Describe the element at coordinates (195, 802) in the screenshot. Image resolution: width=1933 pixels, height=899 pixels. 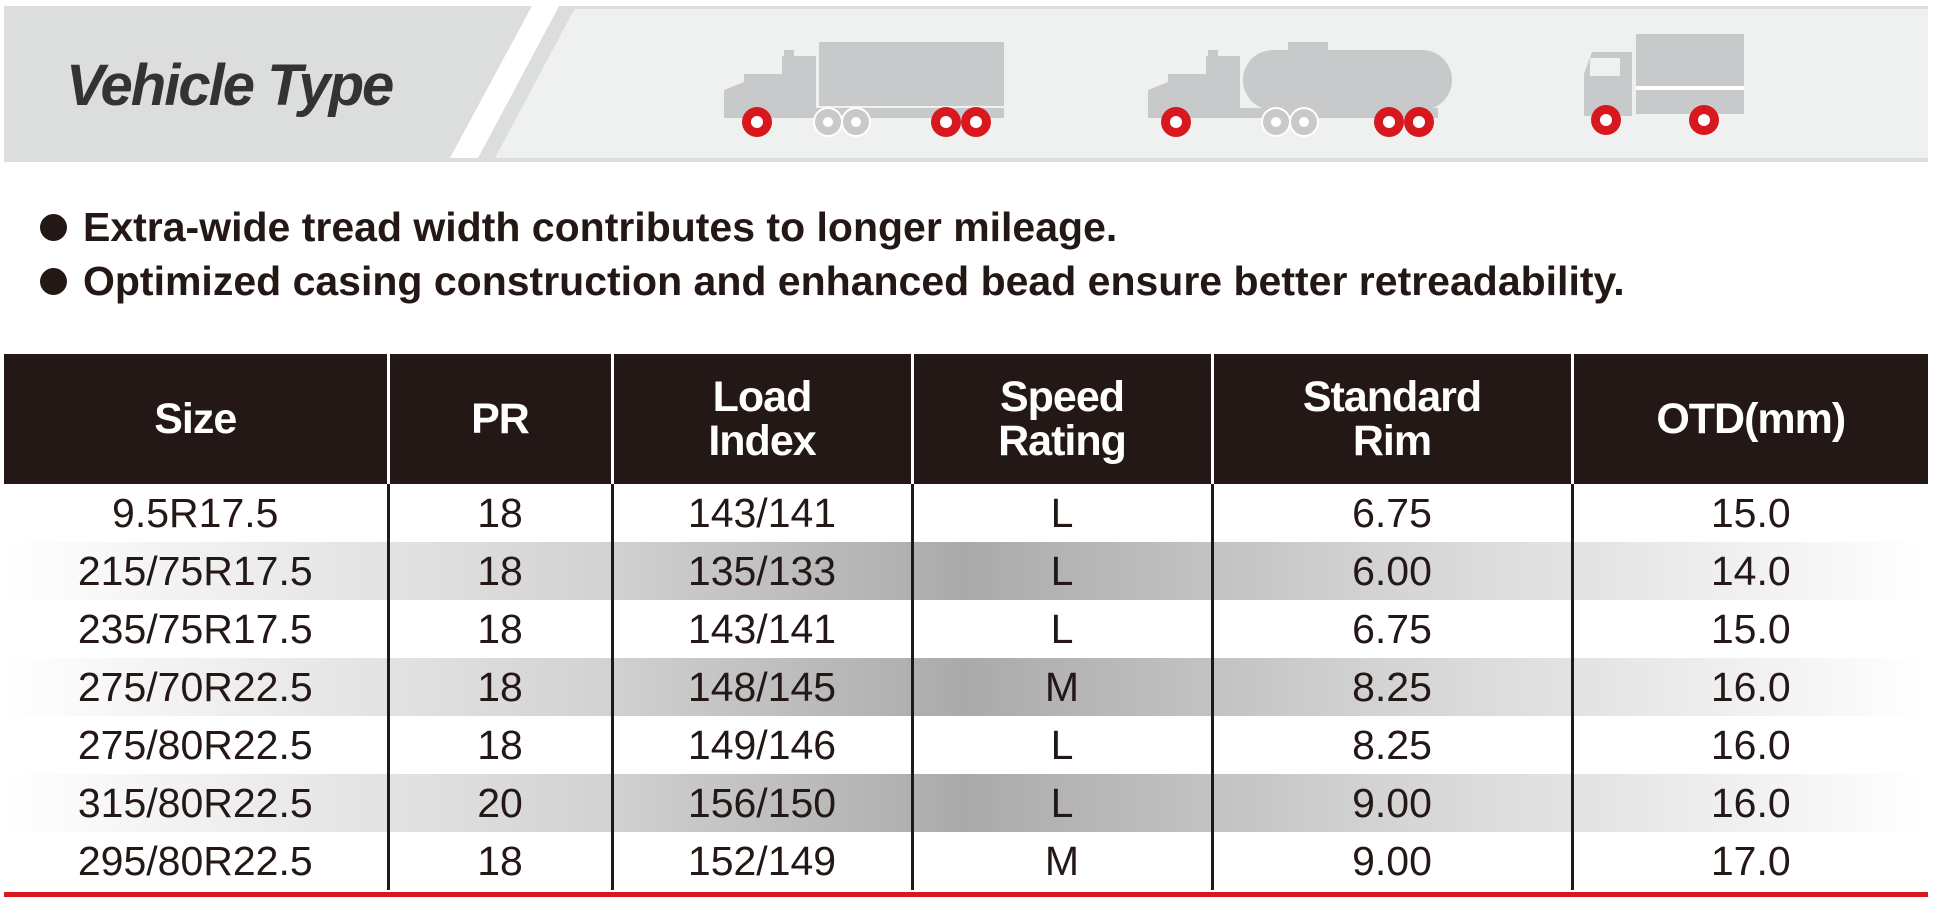
I see `cell-size: 315/80R22.5` at that location.